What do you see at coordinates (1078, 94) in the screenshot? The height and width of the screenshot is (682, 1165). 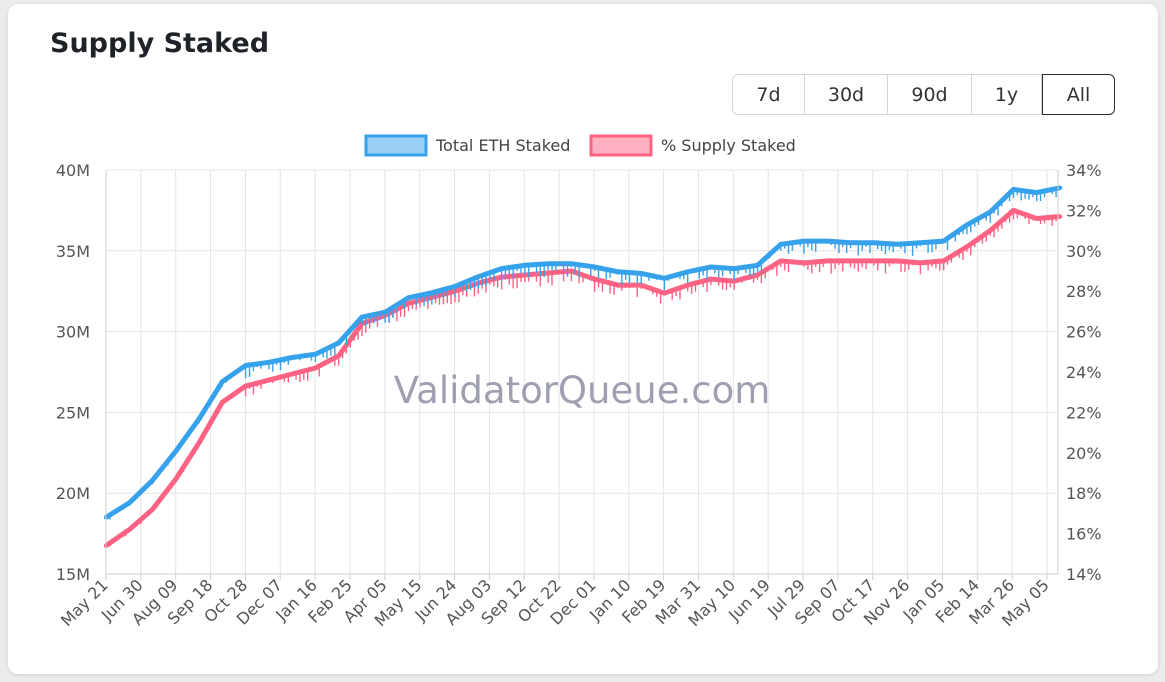 I see `range-button-all: All` at bounding box center [1078, 94].